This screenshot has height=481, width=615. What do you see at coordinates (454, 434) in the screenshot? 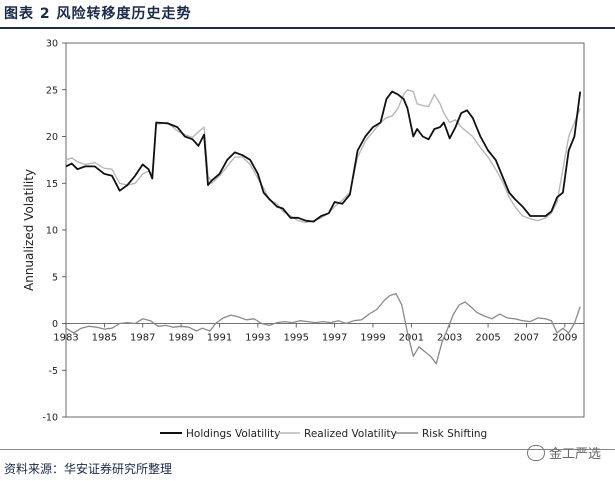
I see `legend-label: Risk Shifting` at bounding box center [454, 434].